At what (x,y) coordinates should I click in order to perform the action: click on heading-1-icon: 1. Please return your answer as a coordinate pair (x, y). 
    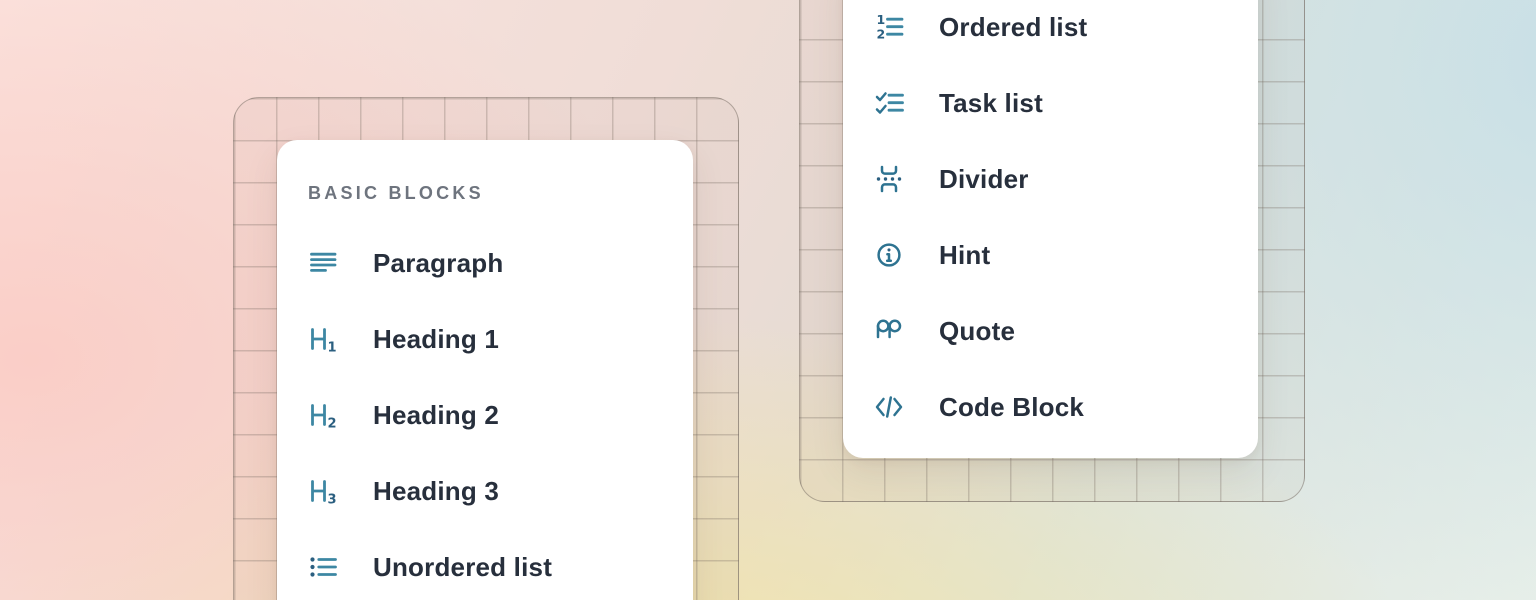
    Looking at the image, I should click on (323, 339).